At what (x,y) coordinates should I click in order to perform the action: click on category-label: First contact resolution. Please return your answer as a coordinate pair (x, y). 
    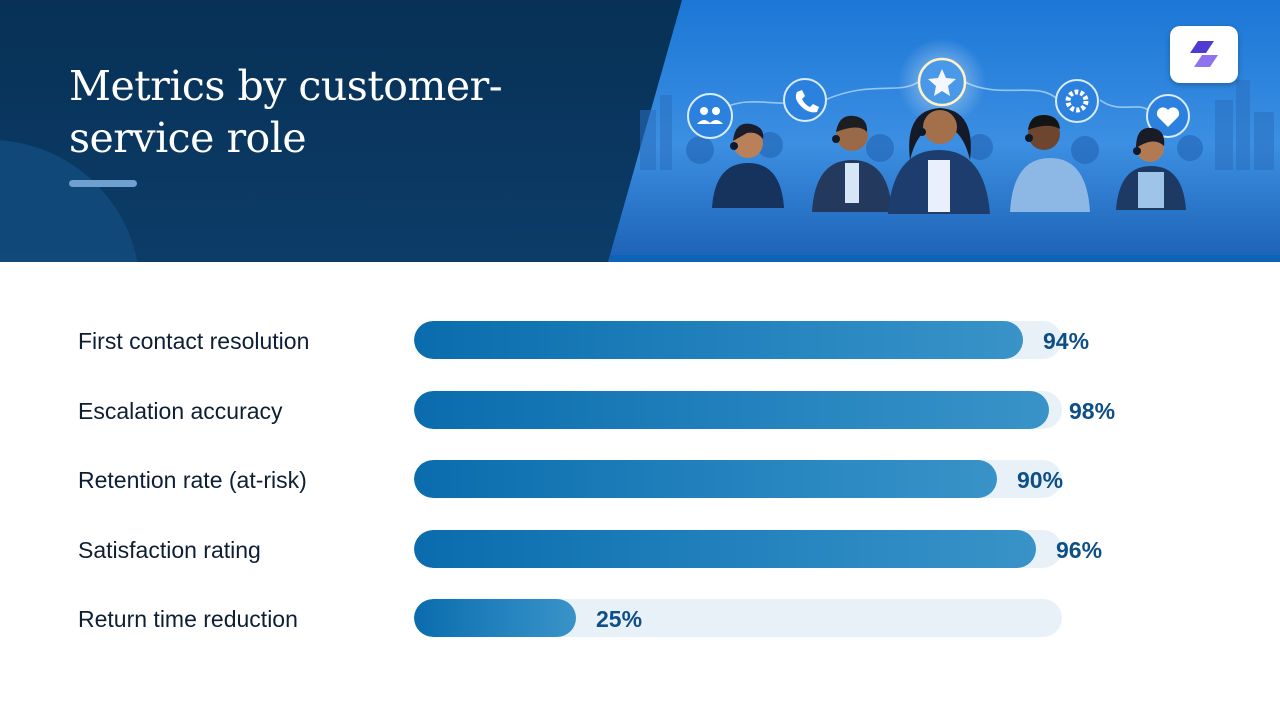
    Looking at the image, I should click on (194, 341).